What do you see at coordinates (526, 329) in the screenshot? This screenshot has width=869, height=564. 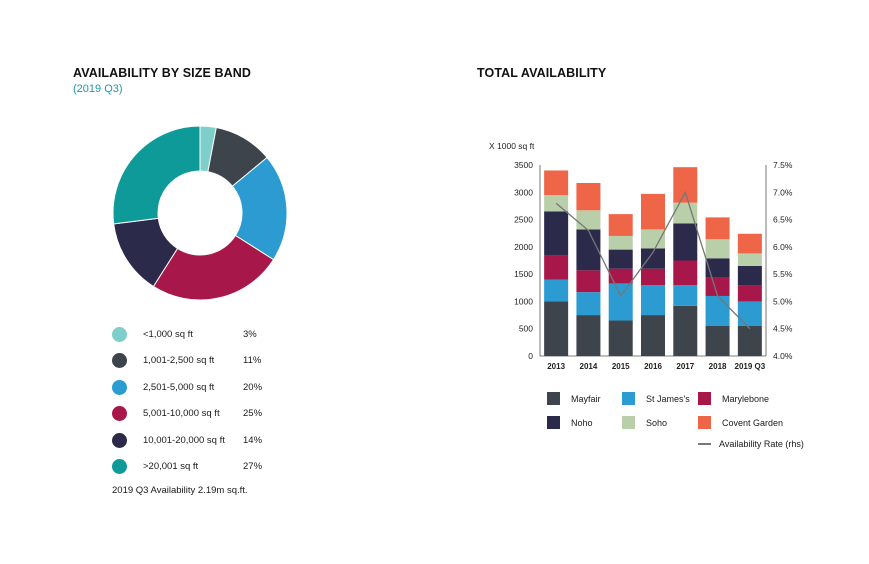 I see `y-tick-label: 500` at bounding box center [526, 329].